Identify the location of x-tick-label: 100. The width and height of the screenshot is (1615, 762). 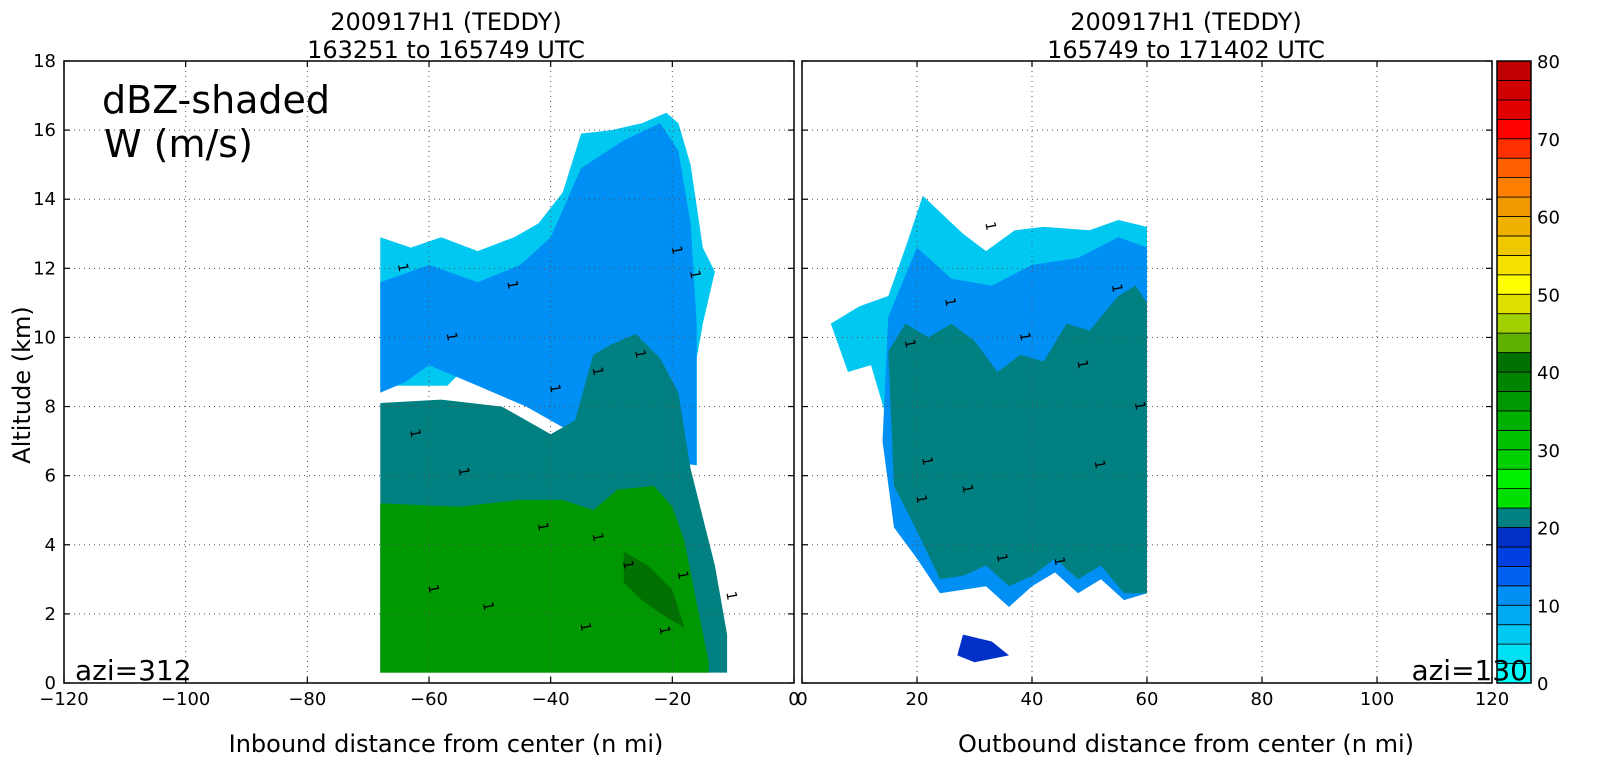
(1377, 699).